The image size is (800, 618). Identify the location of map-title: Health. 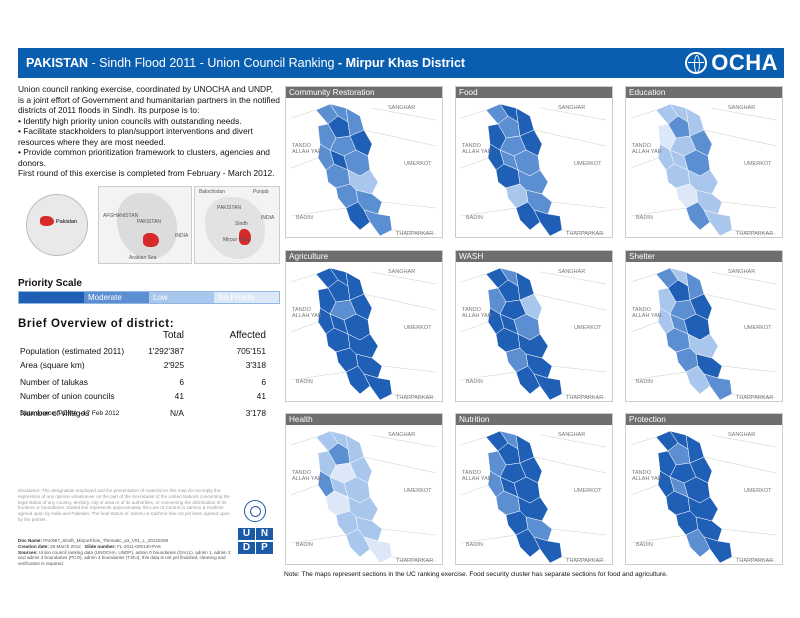
(364, 419).